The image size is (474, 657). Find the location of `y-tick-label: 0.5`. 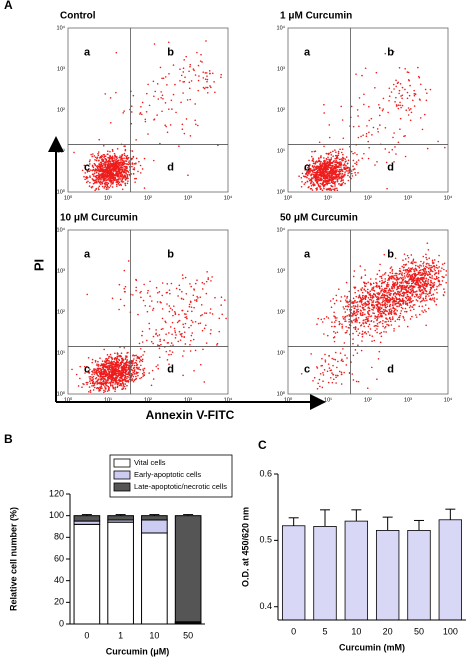

y-tick-label: 0.5 is located at coordinates (265, 540).